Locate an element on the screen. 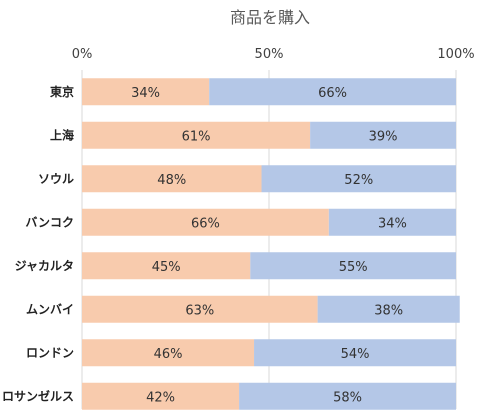 The image size is (484, 419). category-label: ムンバイ is located at coordinates (50, 309).